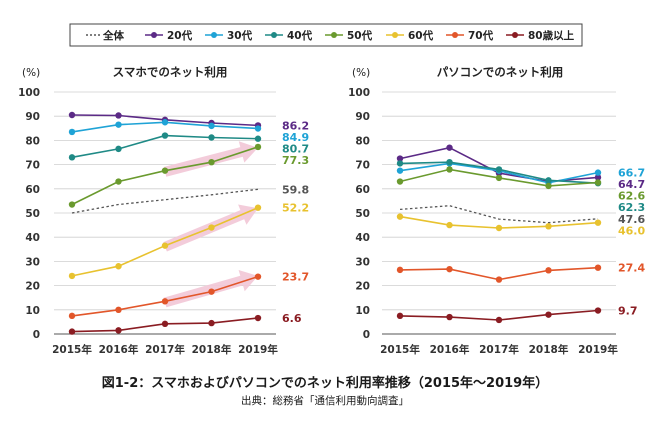  What do you see at coordinates (631, 230) in the screenshot?
I see `end-value-label: 46.0` at bounding box center [631, 230].